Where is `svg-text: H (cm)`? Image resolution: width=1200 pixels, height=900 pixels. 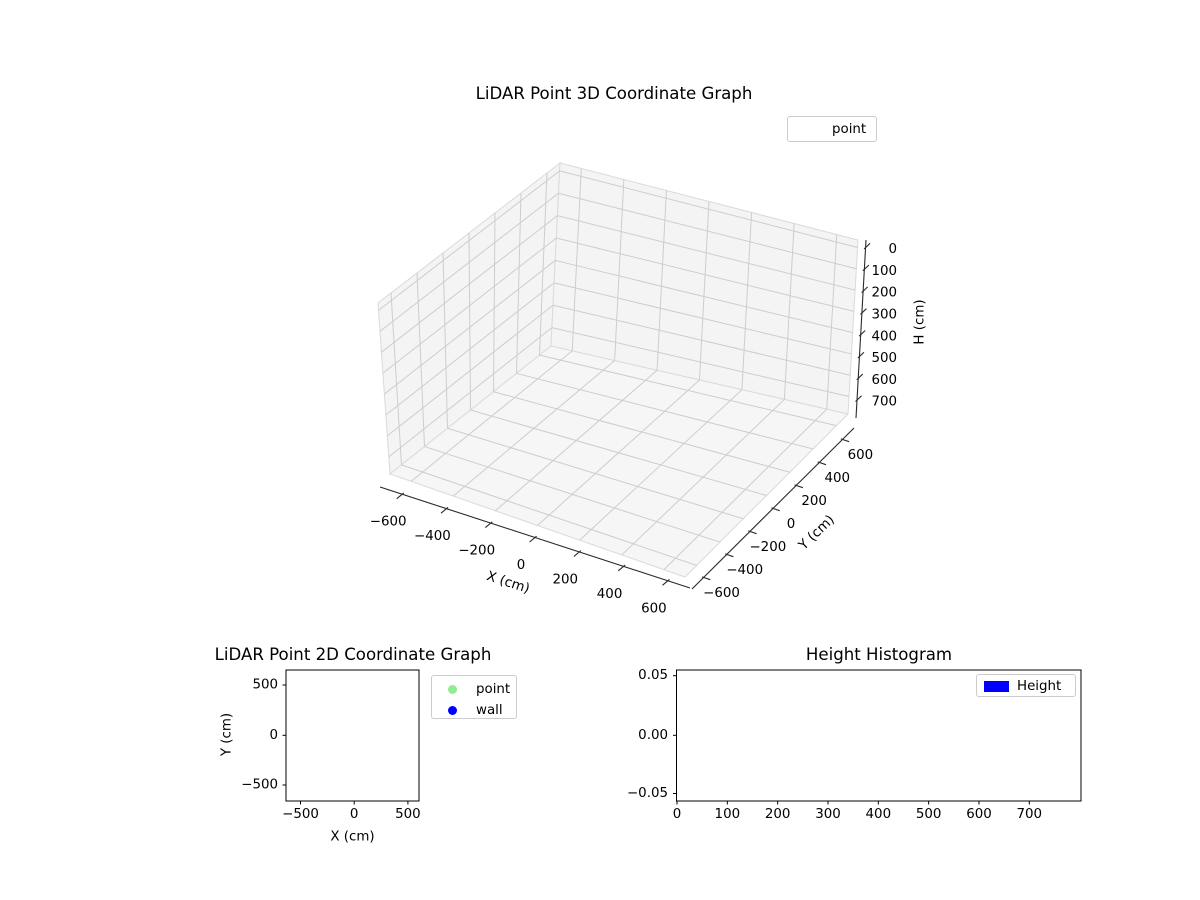
svg-text: H (cm) is located at coordinates (920, 321).